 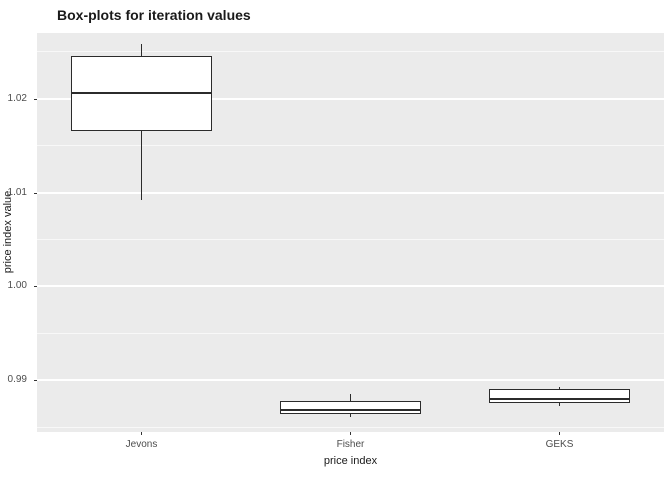 What do you see at coordinates (17, 380) in the screenshot?
I see `y-tick-label: 0.99` at bounding box center [17, 380].